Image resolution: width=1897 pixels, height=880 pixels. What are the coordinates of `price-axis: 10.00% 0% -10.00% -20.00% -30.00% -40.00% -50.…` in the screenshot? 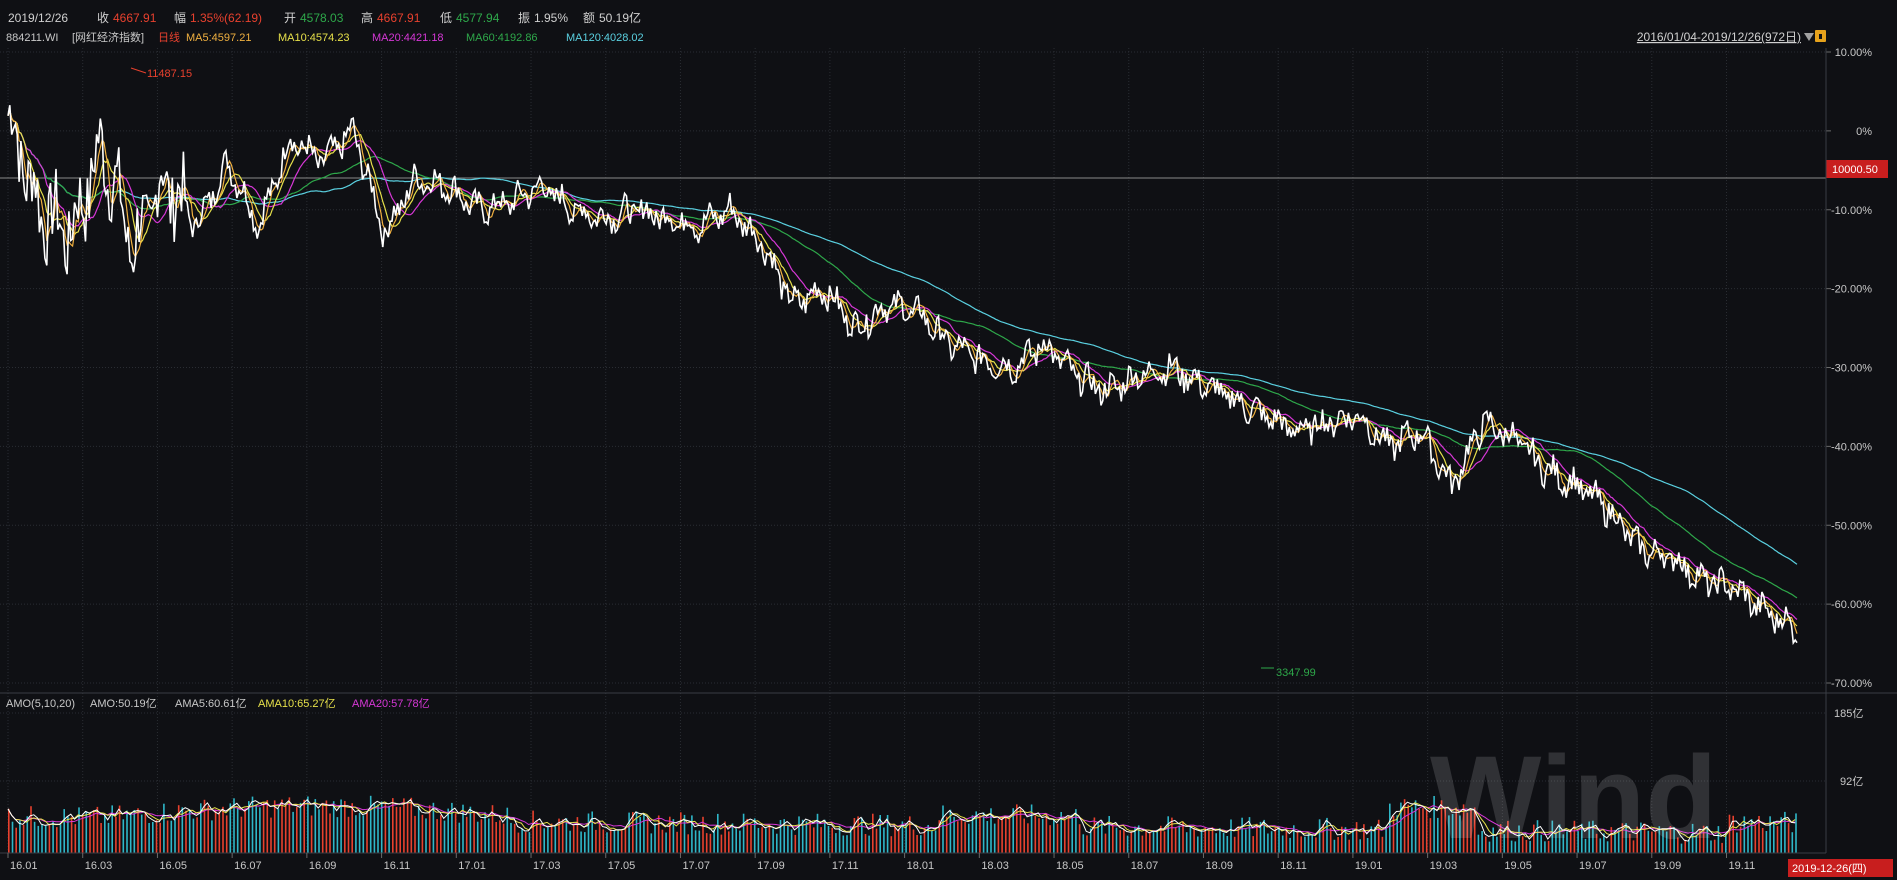 It's located at (1849, 368).